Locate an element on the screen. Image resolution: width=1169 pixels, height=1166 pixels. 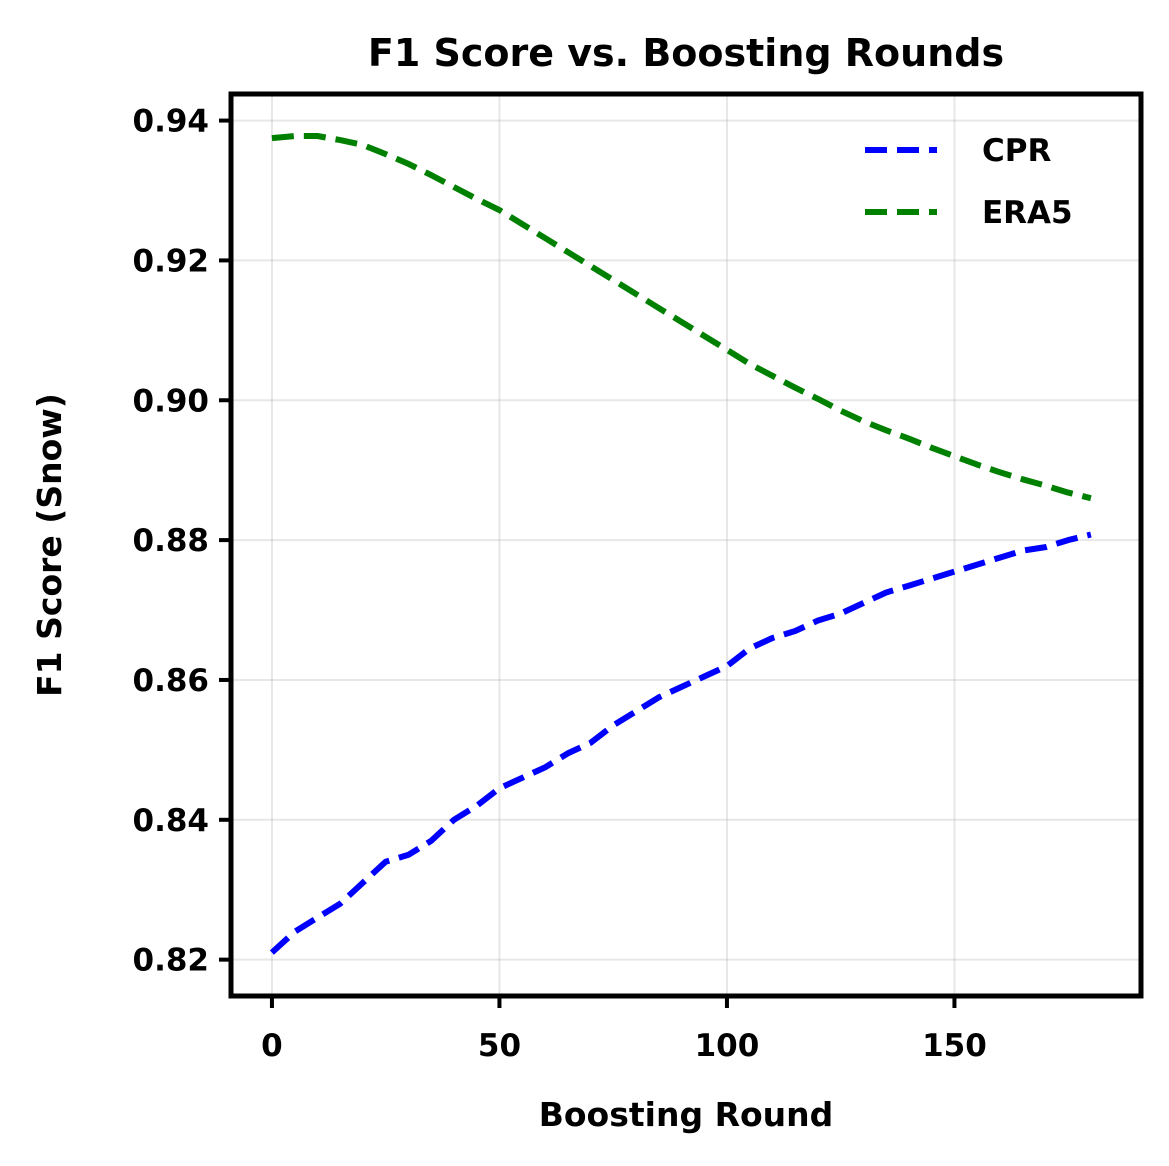
legend: CPR ERA5 is located at coordinates (969, 182).